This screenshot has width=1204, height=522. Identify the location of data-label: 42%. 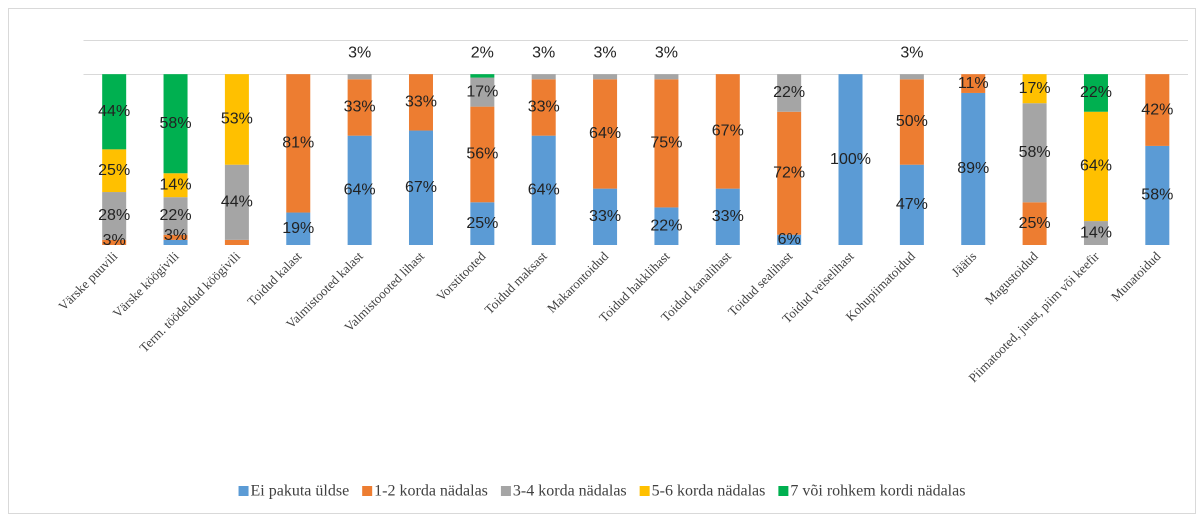
(1157, 109).